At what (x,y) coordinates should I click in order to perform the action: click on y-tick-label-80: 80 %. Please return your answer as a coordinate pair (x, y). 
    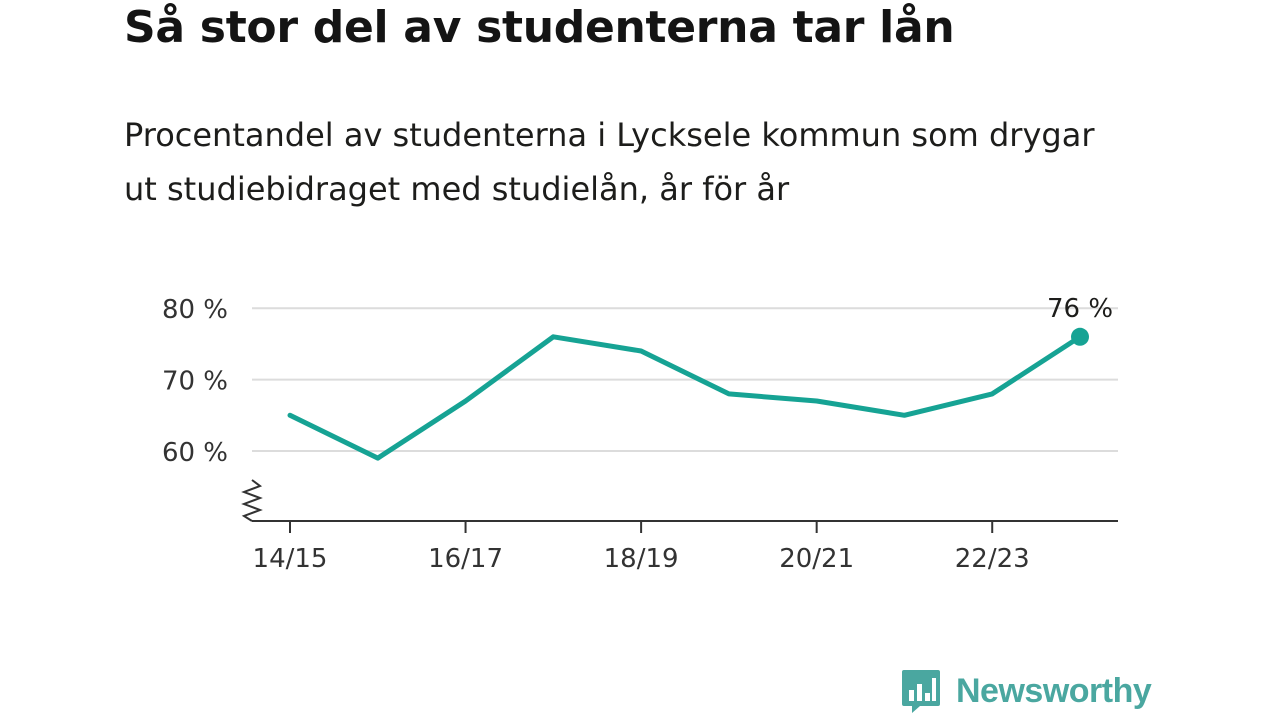
    Looking at the image, I should click on (195, 310).